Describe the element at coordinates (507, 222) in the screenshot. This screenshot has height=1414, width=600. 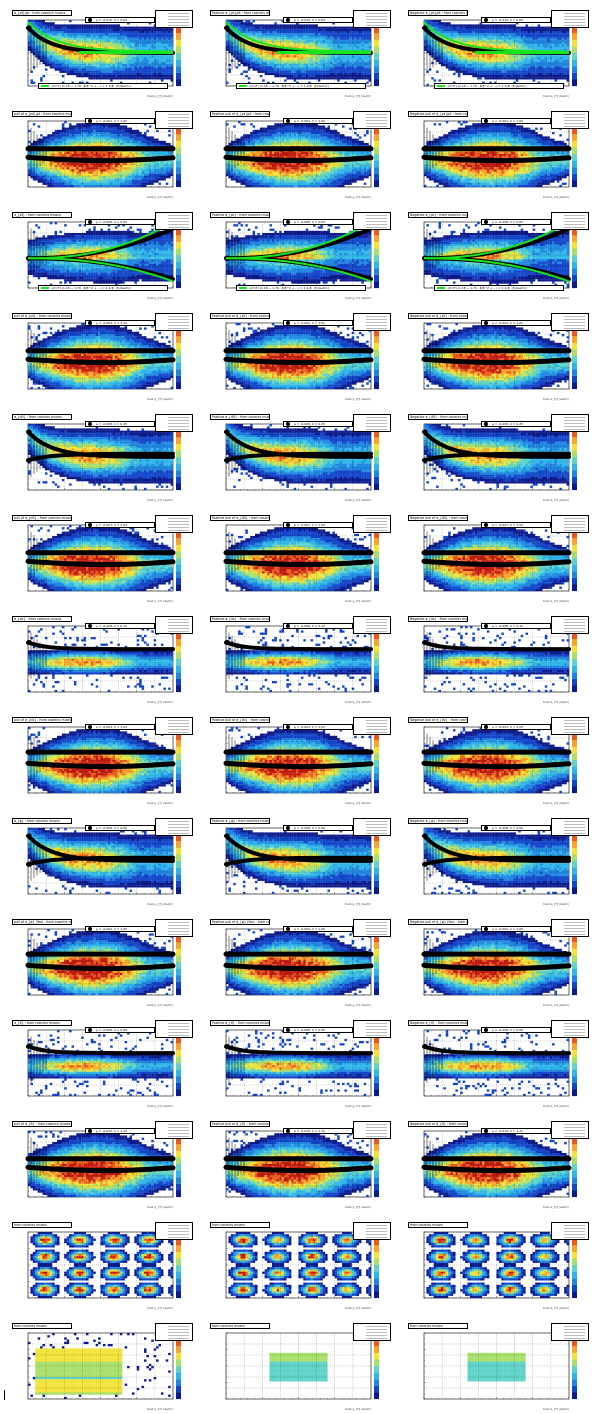
I see `fit-result-text: μ = -0.008, σ = 0.63` at that location.